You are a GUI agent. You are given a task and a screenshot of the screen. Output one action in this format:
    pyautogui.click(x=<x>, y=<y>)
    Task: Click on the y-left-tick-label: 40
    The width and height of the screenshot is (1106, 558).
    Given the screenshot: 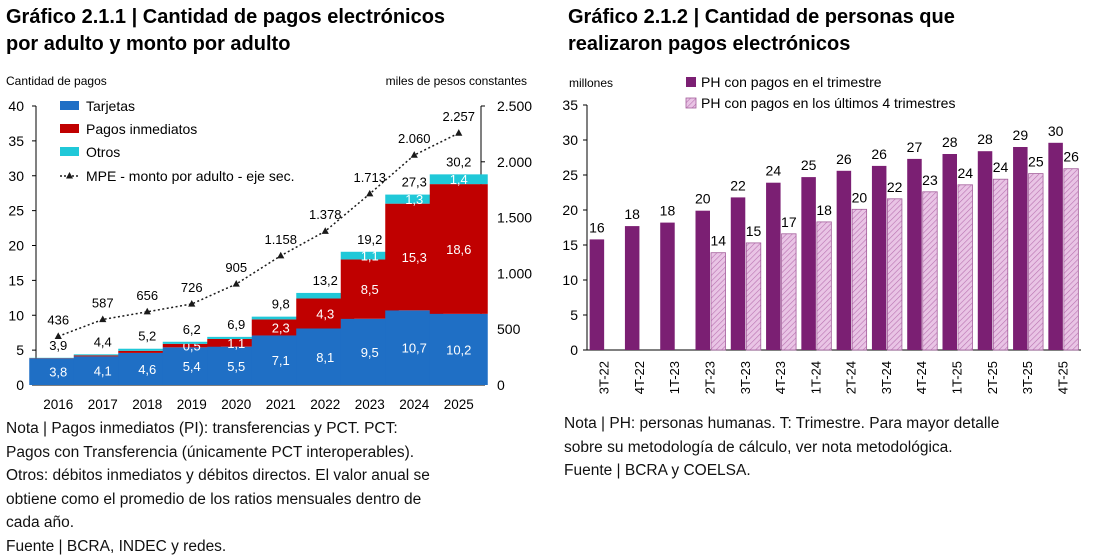 What is the action you would take?
    pyautogui.click(x=16, y=106)
    